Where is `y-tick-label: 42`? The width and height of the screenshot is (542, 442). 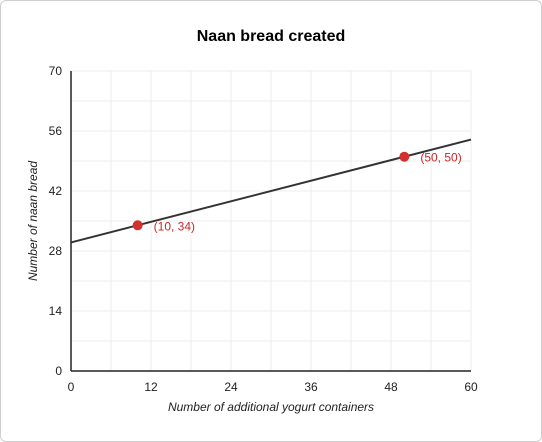 y-tick-label: 42 is located at coordinates (56, 191).